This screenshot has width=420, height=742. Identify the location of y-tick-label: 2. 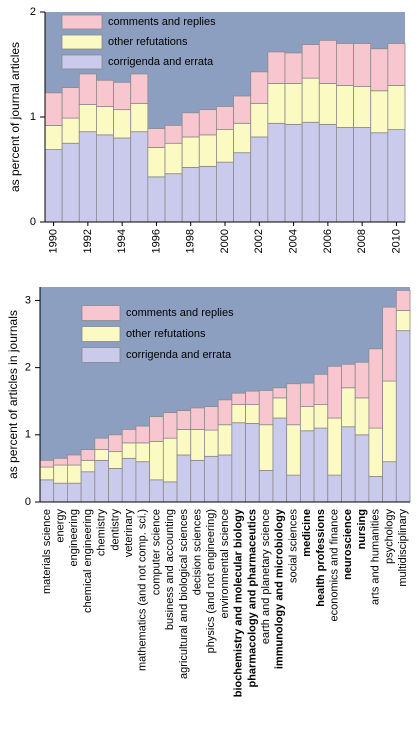
(28, 368).